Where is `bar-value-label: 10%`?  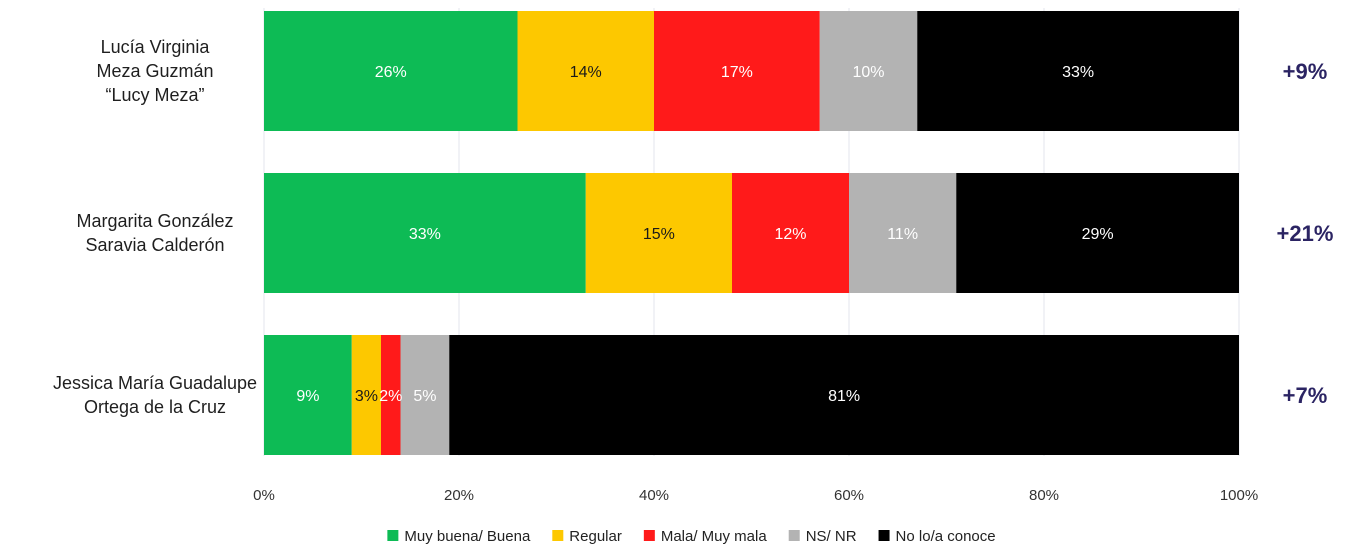
bar-value-label: 10% is located at coordinates (868, 72).